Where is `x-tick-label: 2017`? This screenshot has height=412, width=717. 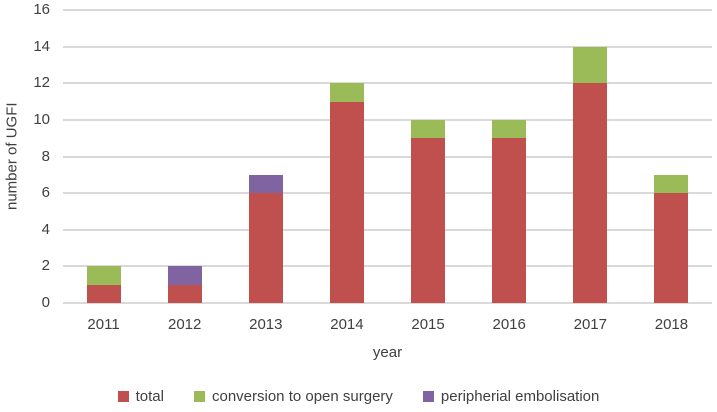 x-tick-label: 2017 is located at coordinates (590, 324).